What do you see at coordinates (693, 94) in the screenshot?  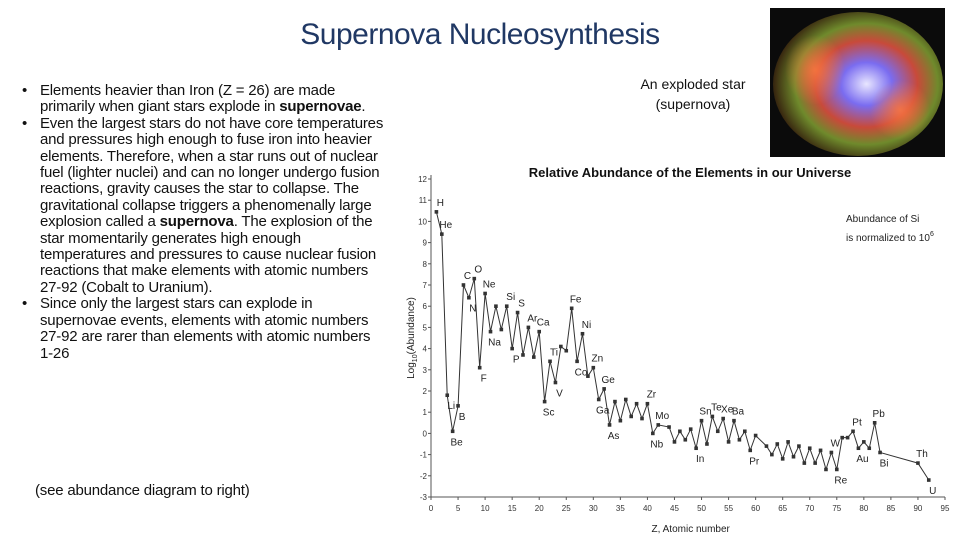 I see `image-caption: An exploded star (supernova)` at bounding box center [693, 94].